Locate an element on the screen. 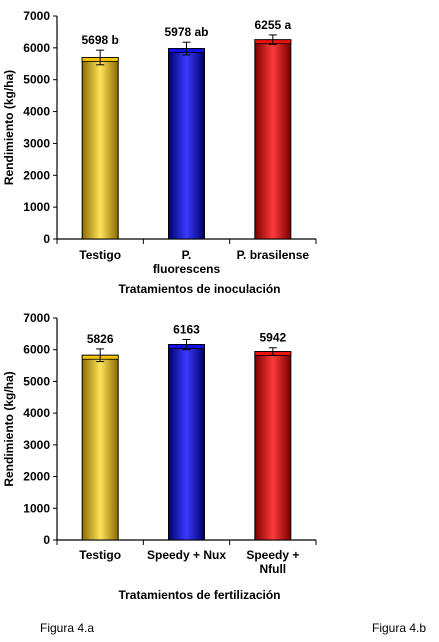 The height and width of the screenshot is (642, 439). data-label: 5698 b is located at coordinates (99, 40).